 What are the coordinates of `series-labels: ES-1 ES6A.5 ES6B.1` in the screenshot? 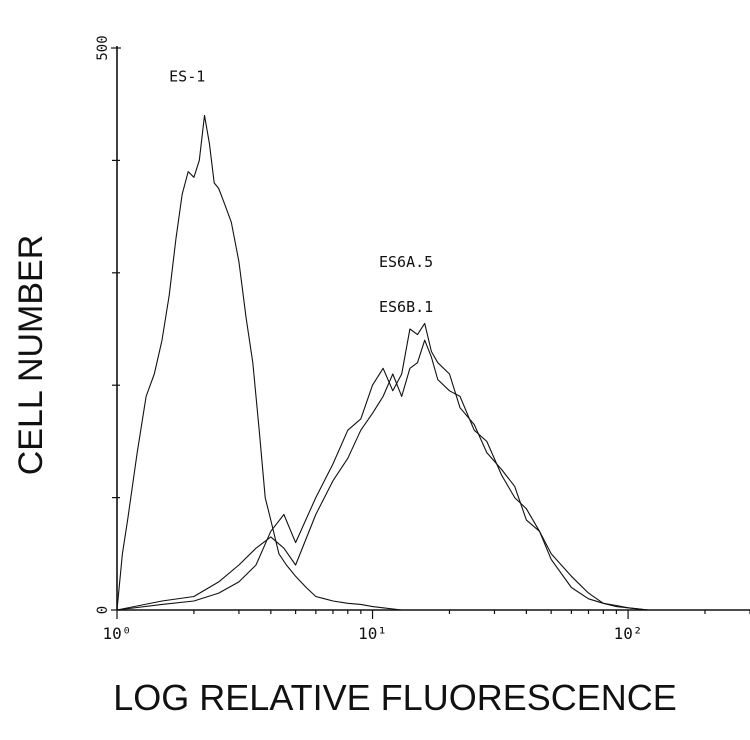 It's located at (301, 192).